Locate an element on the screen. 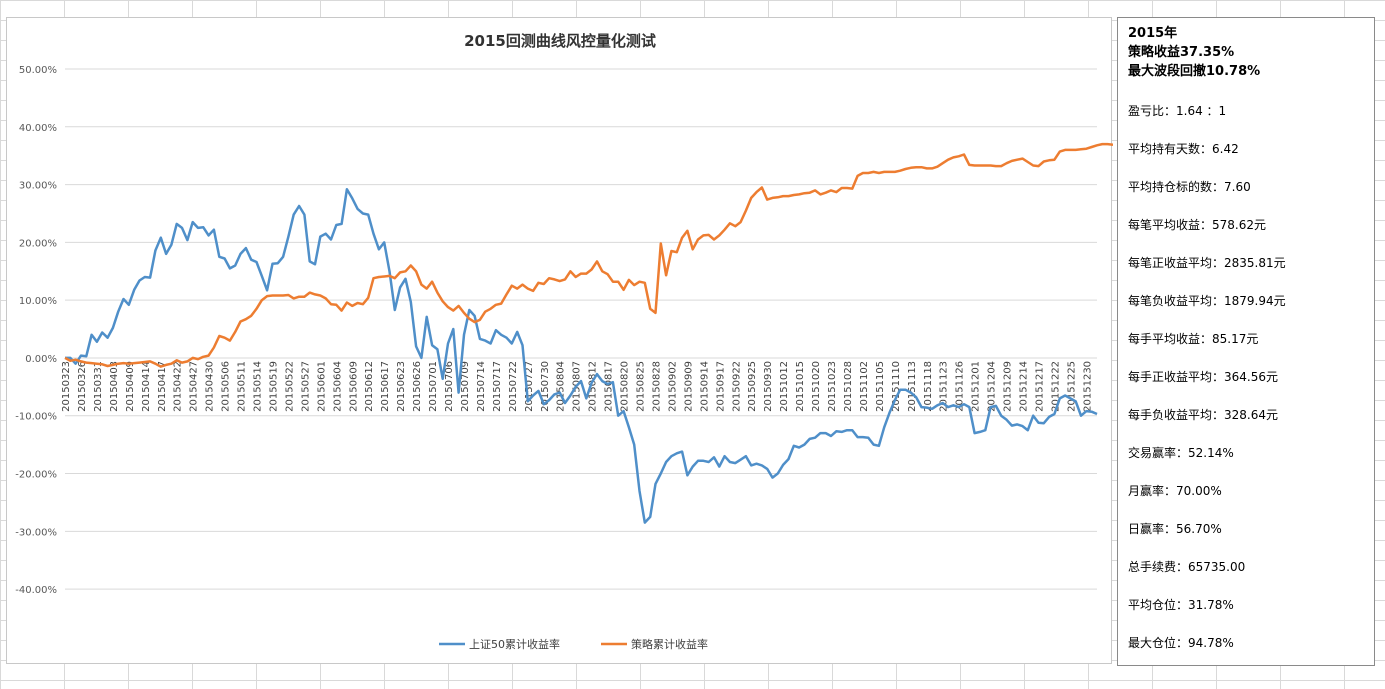 Image resolution: width=1385 pixels, height=689 pixels. chart-title: 2015回测曲线风控量化测试 is located at coordinates (560, 41).